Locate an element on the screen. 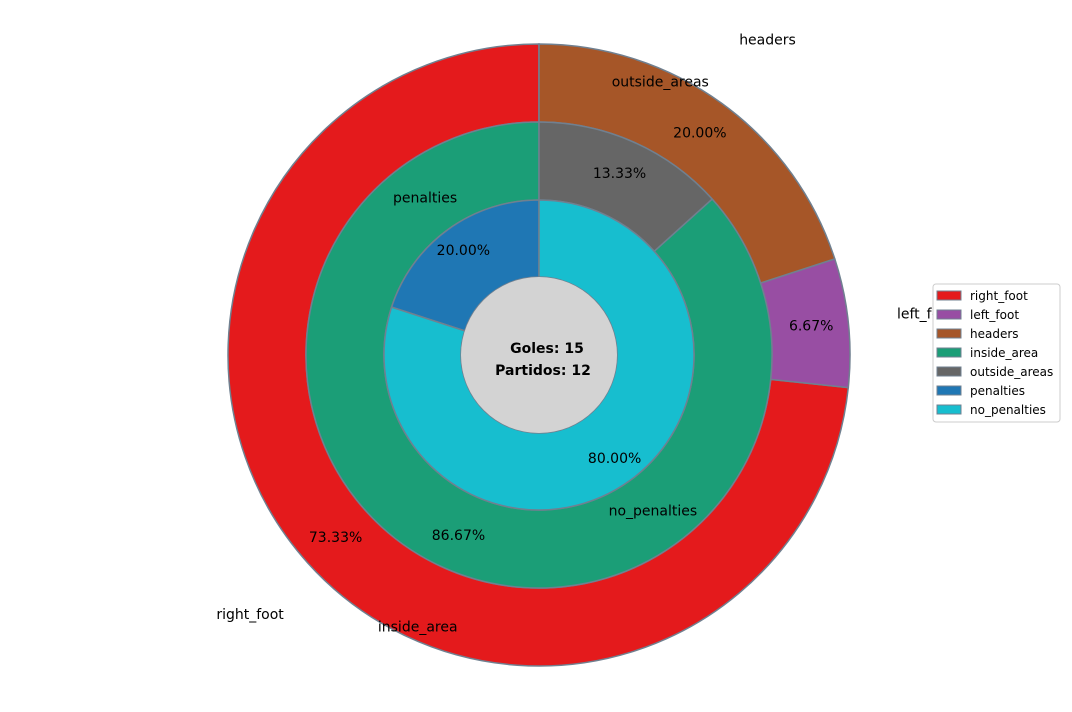 This screenshot has height=712, width=1072. legend-label-headers: headers is located at coordinates (994, 334).